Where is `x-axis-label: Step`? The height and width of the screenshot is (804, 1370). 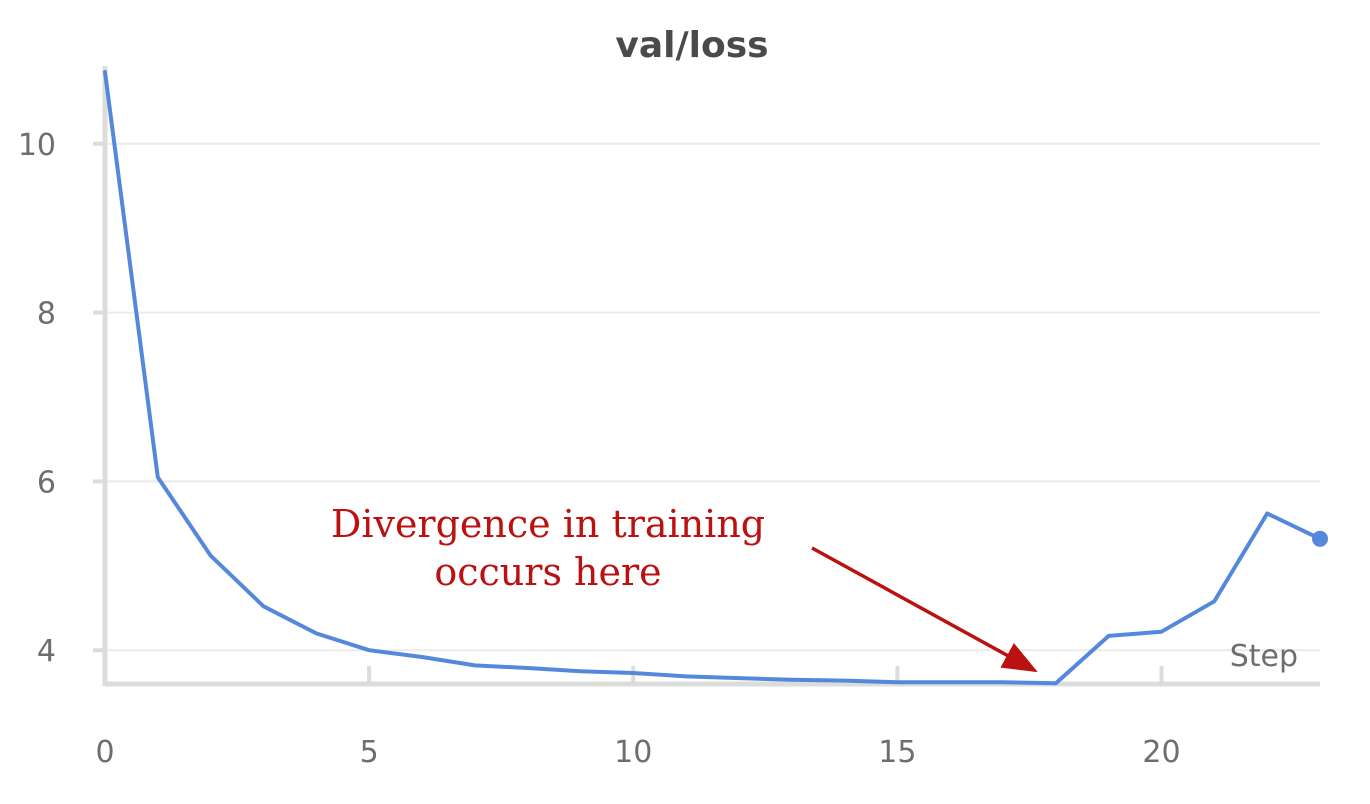 x-axis-label: Step is located at coordinates (1264, 656).